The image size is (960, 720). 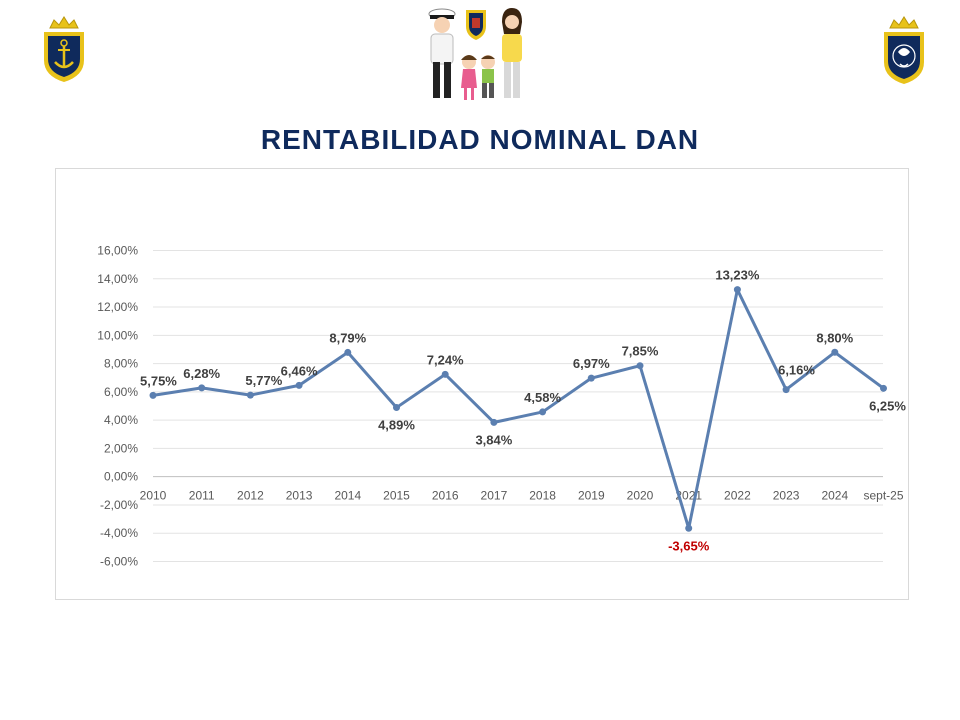 What do you see at coordinates (834, 496) in the screenshot?
I see `x-tick-label: 2024` at bounding box center [834, 496].